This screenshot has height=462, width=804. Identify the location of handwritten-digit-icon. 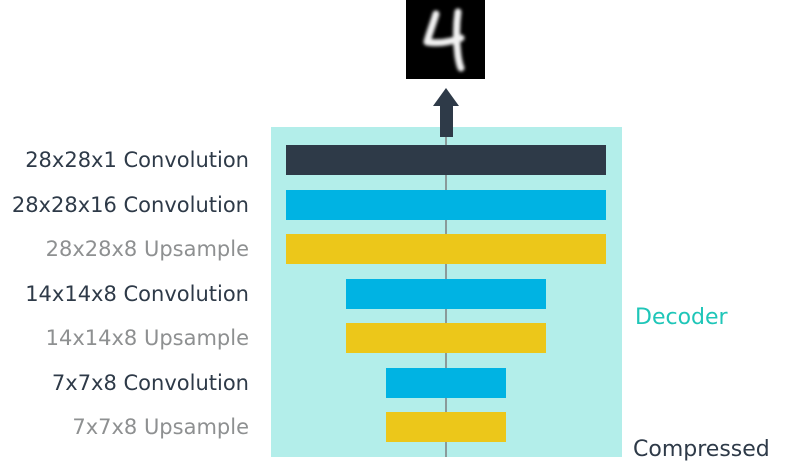
(444, 40).